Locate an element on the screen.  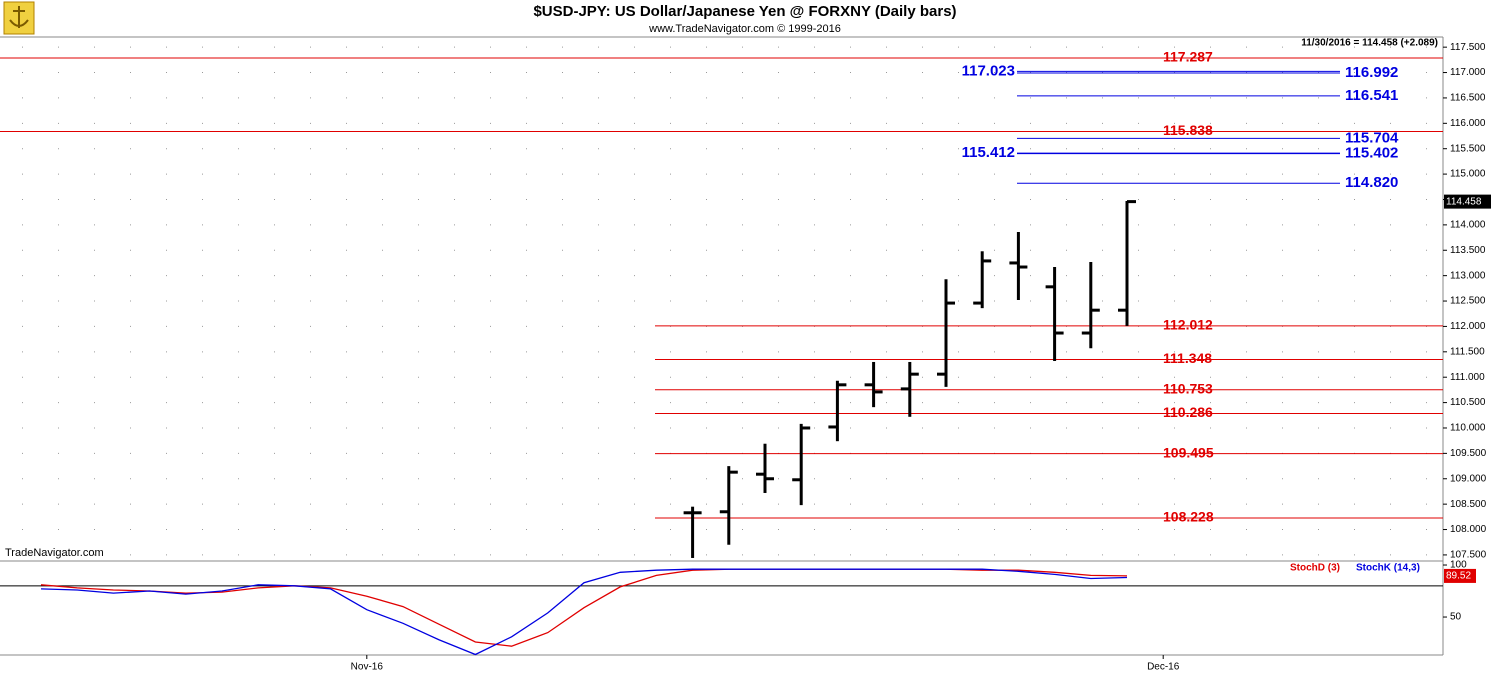
level-label: 112.012 is located at coordinates (1188, 325).